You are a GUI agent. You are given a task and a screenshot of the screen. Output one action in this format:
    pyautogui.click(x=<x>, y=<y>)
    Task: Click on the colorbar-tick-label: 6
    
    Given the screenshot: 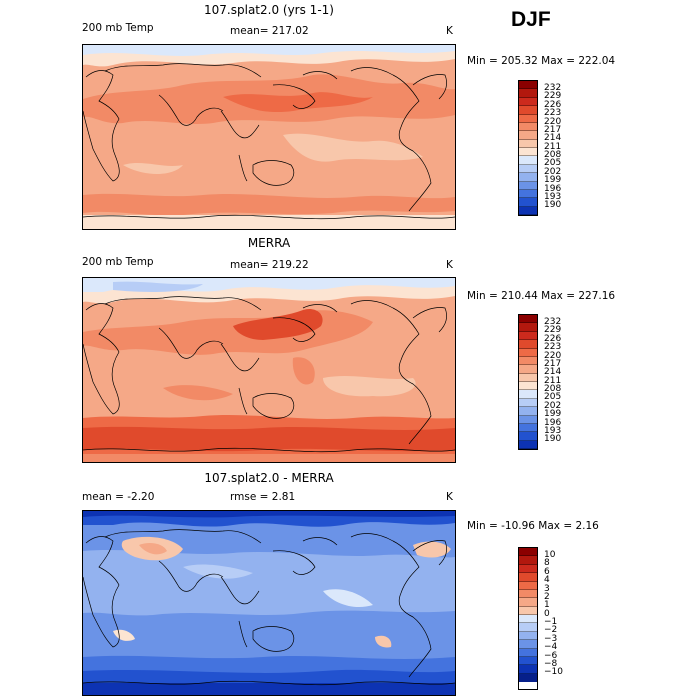 What is the action you would take?
    pyautogui.click(x=547, y=571)
    